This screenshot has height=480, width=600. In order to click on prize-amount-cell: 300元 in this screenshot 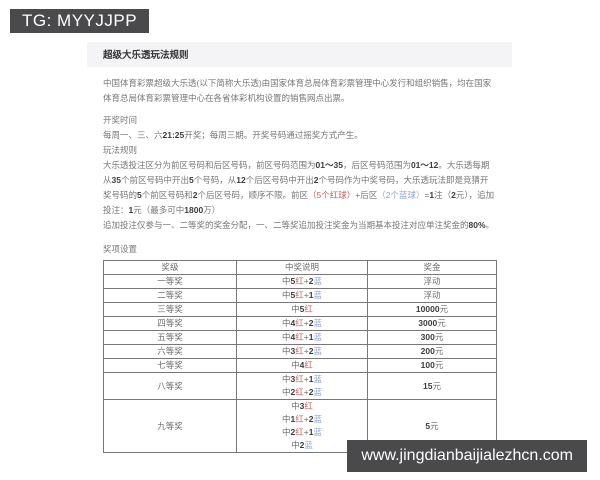, I will do `click(432, 337)`.